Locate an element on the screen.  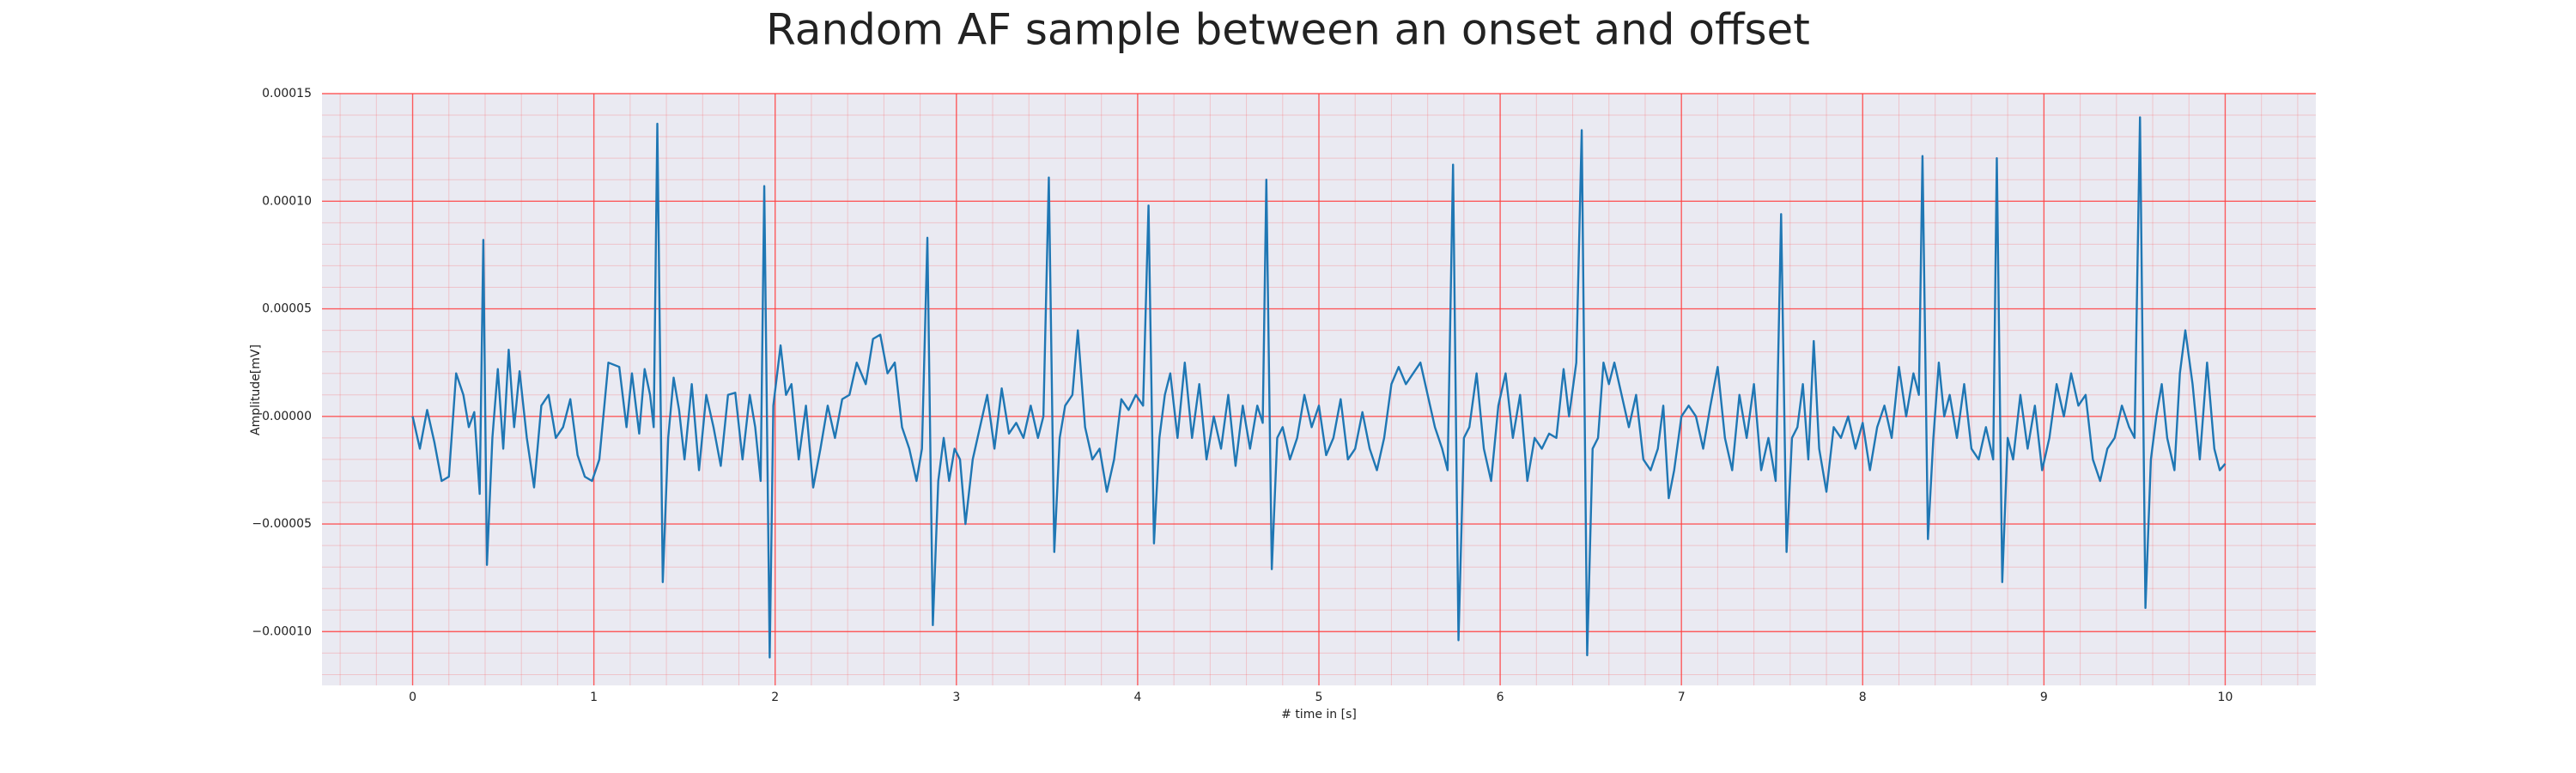
x-tick-label: 5 is located at coordinates (1319, 697).